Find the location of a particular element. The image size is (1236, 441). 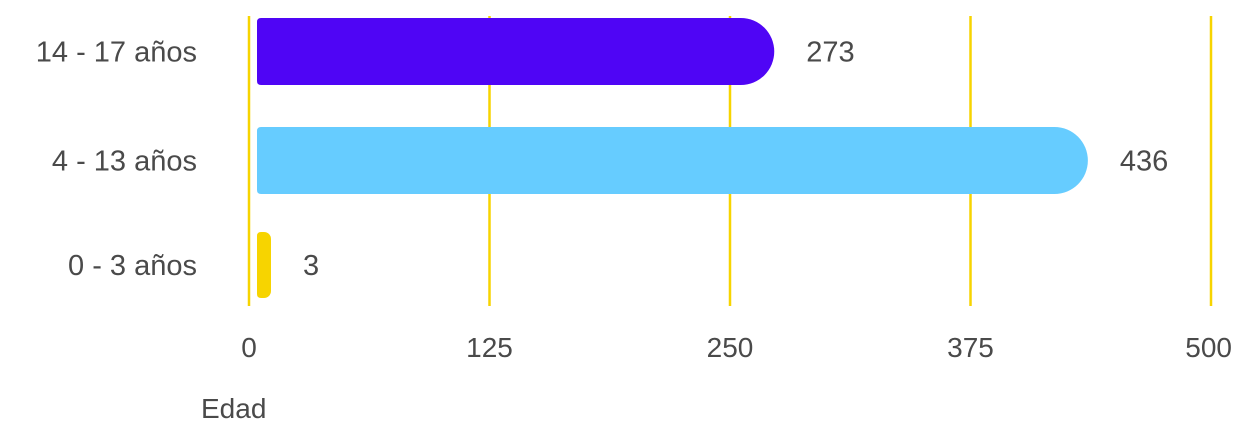

legend-label: Edad is located at coordinates (233, 408).